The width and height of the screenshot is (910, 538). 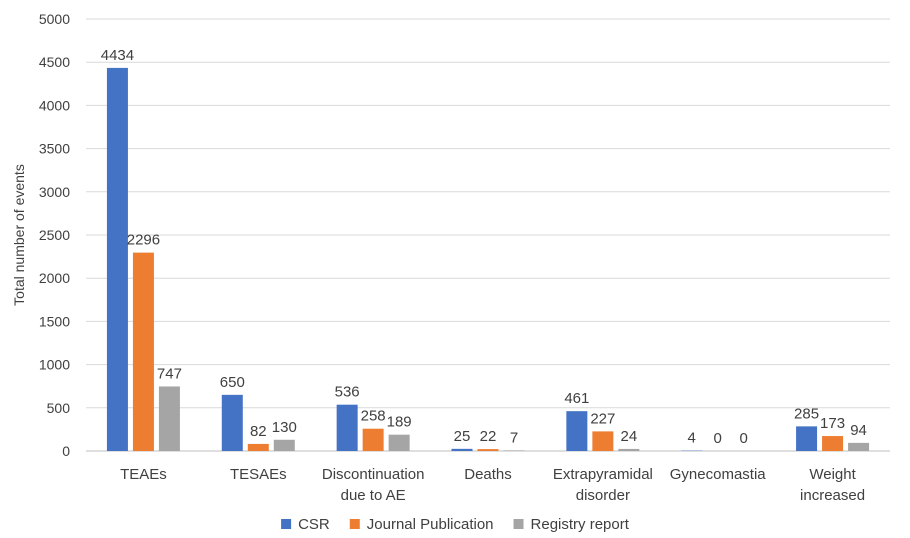 What do you see at coordinates (59, 408) in the screenshot?
I see `y-tick-label: 500` at bounding box center [59, 408].